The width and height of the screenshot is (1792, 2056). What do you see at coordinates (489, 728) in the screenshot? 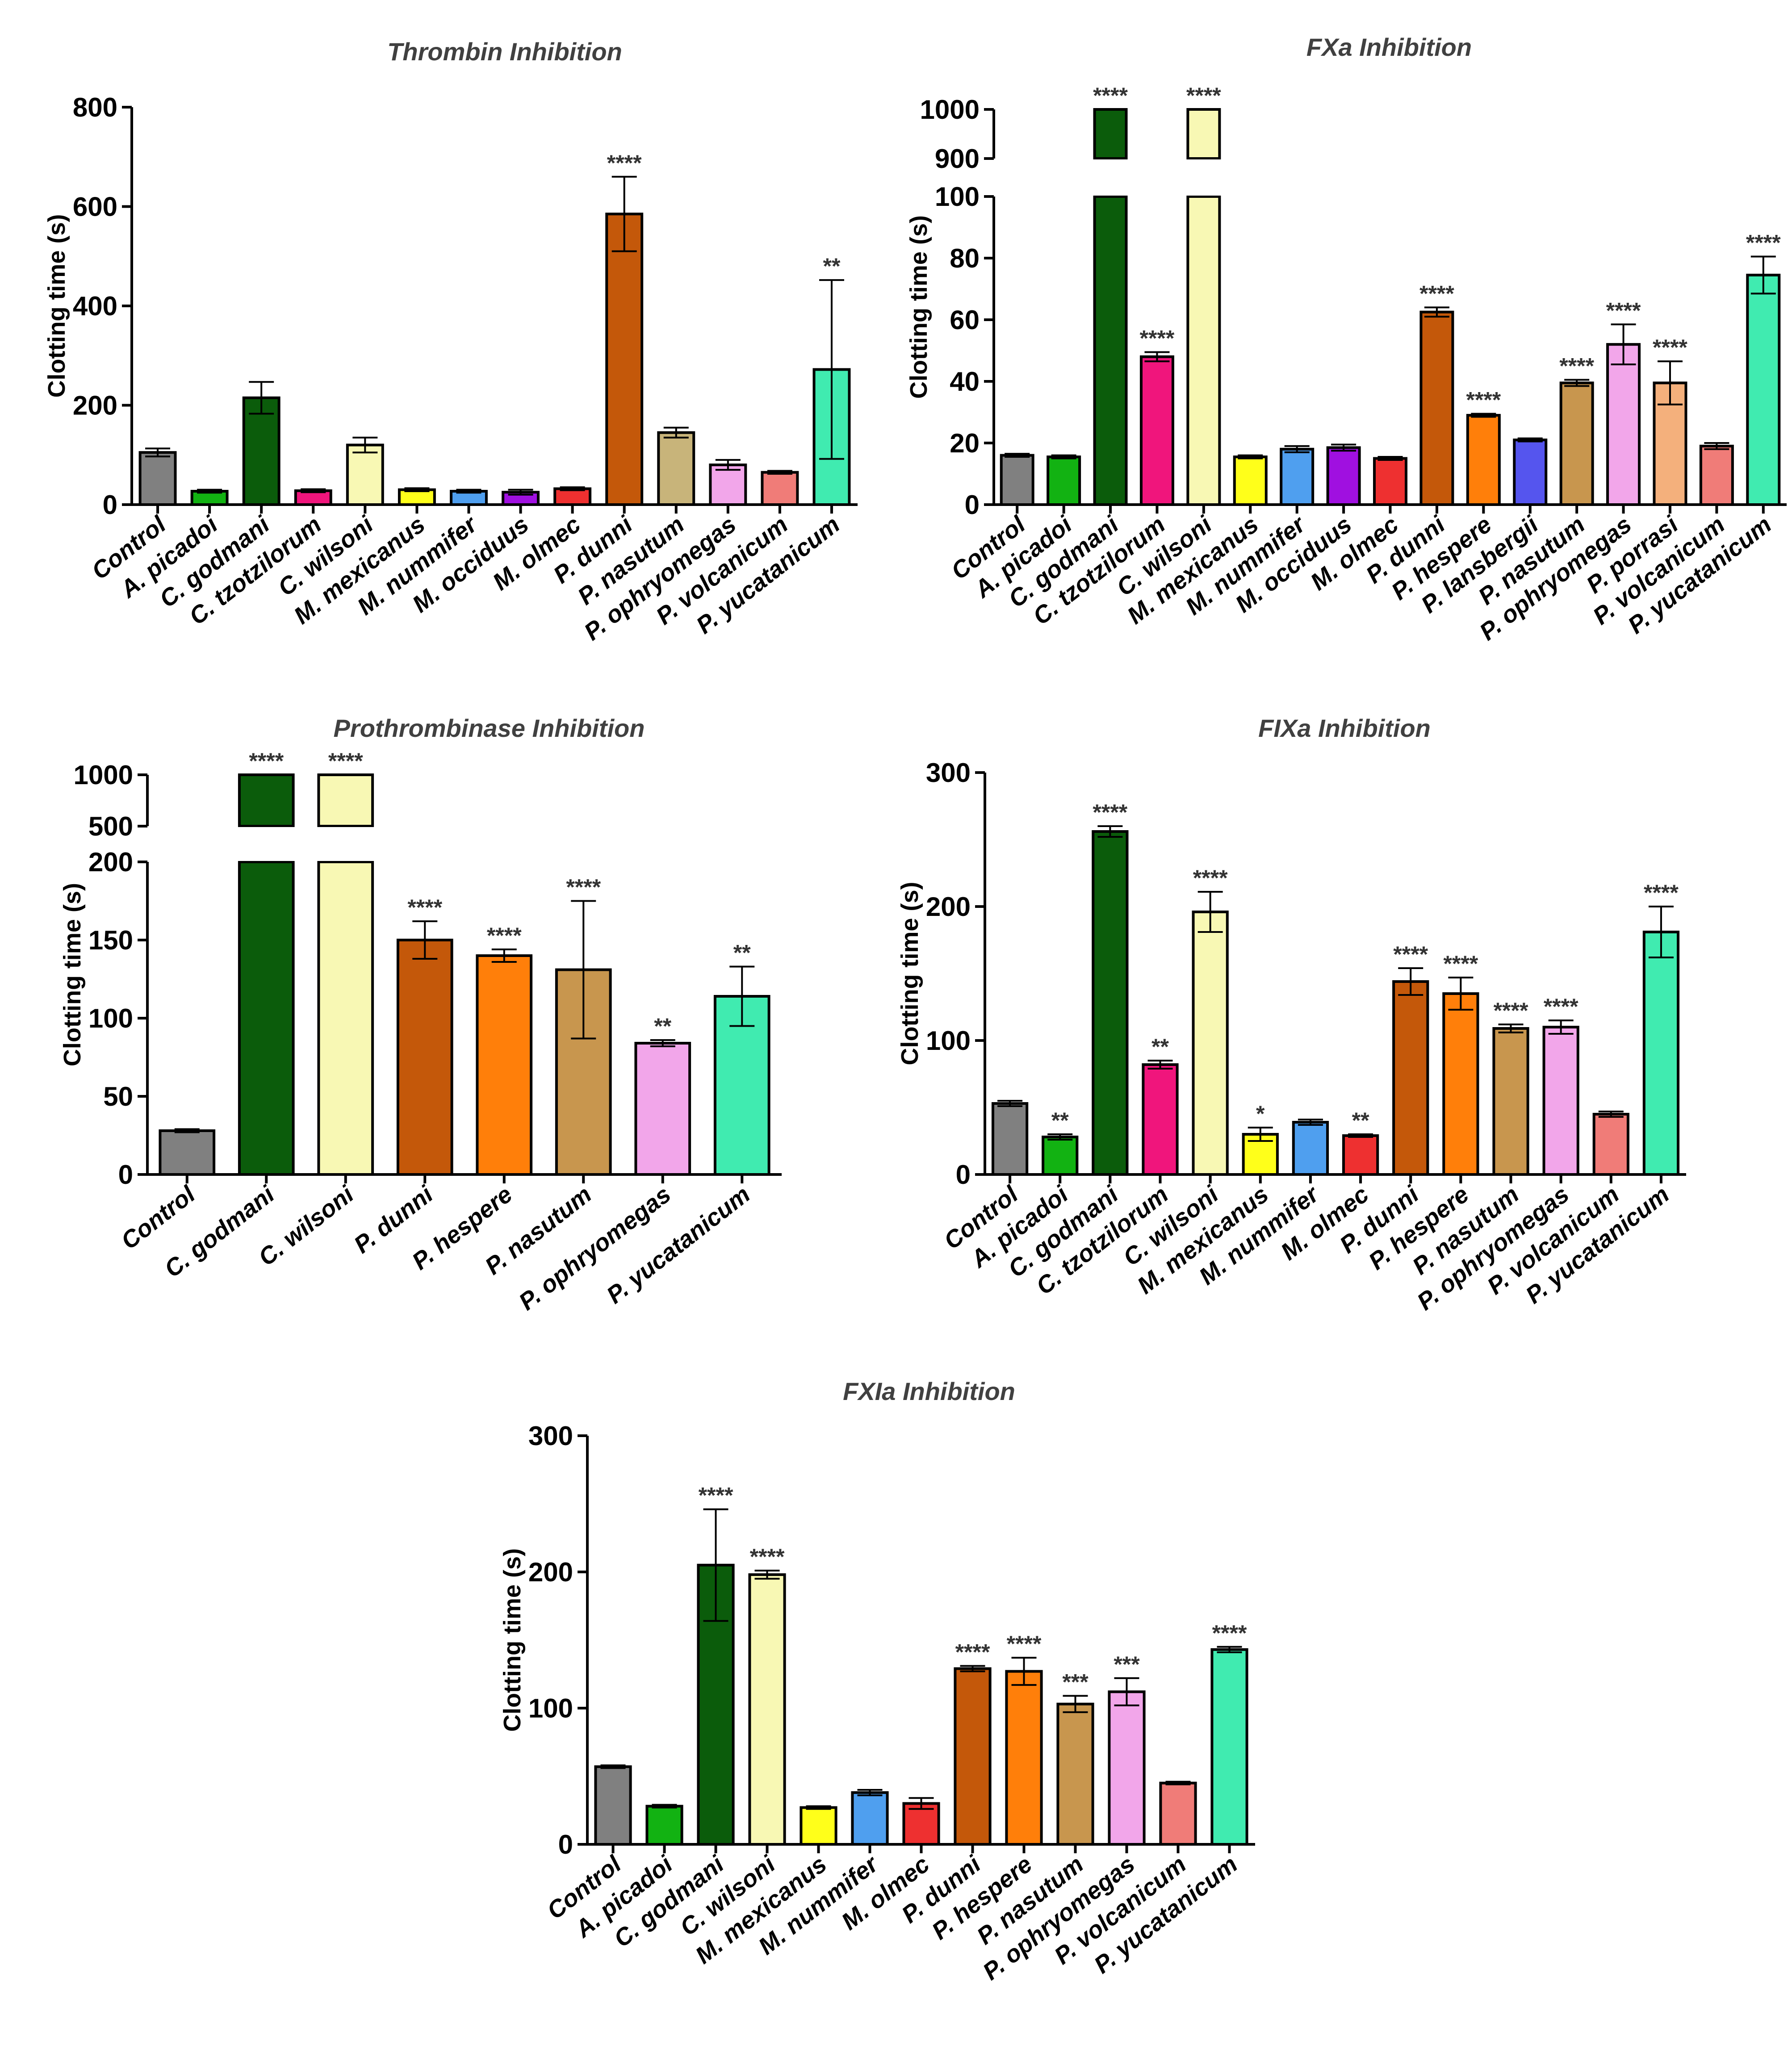
I see `chart-title: Prothrombinase Inhibition` at bounding box center [489, 728].